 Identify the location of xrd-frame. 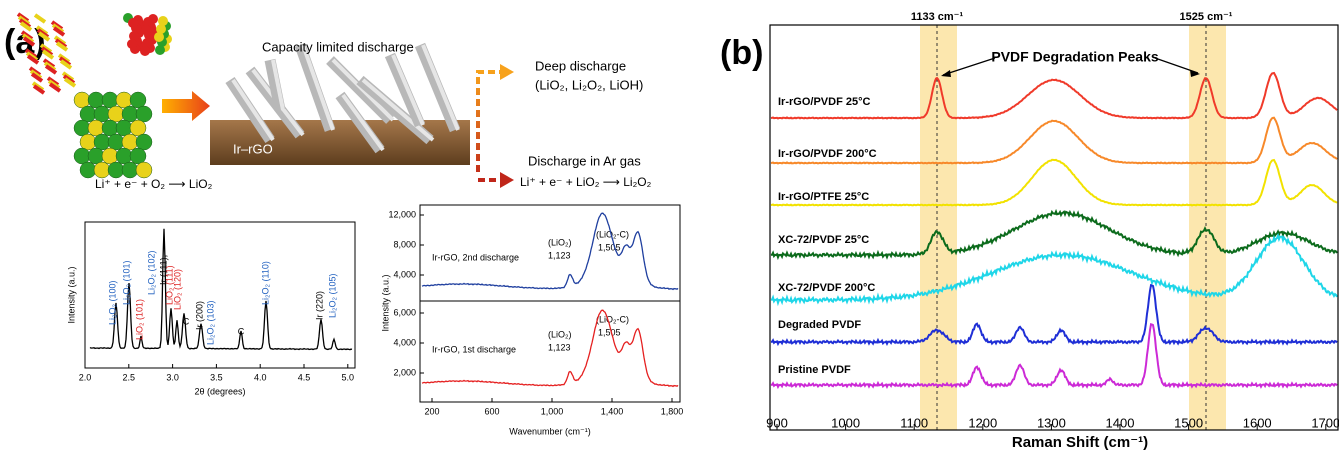
(220, 295).